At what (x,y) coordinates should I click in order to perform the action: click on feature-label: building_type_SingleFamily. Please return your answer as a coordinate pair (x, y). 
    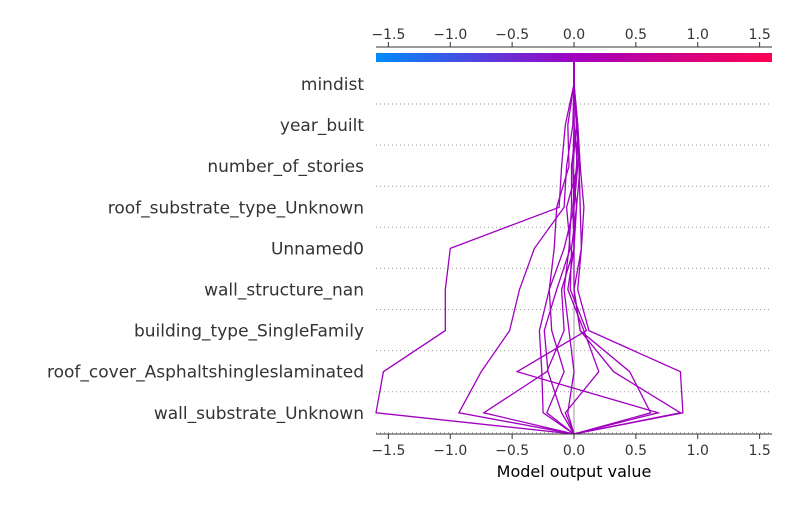
    Looking at the image, I should click on (249, 332).